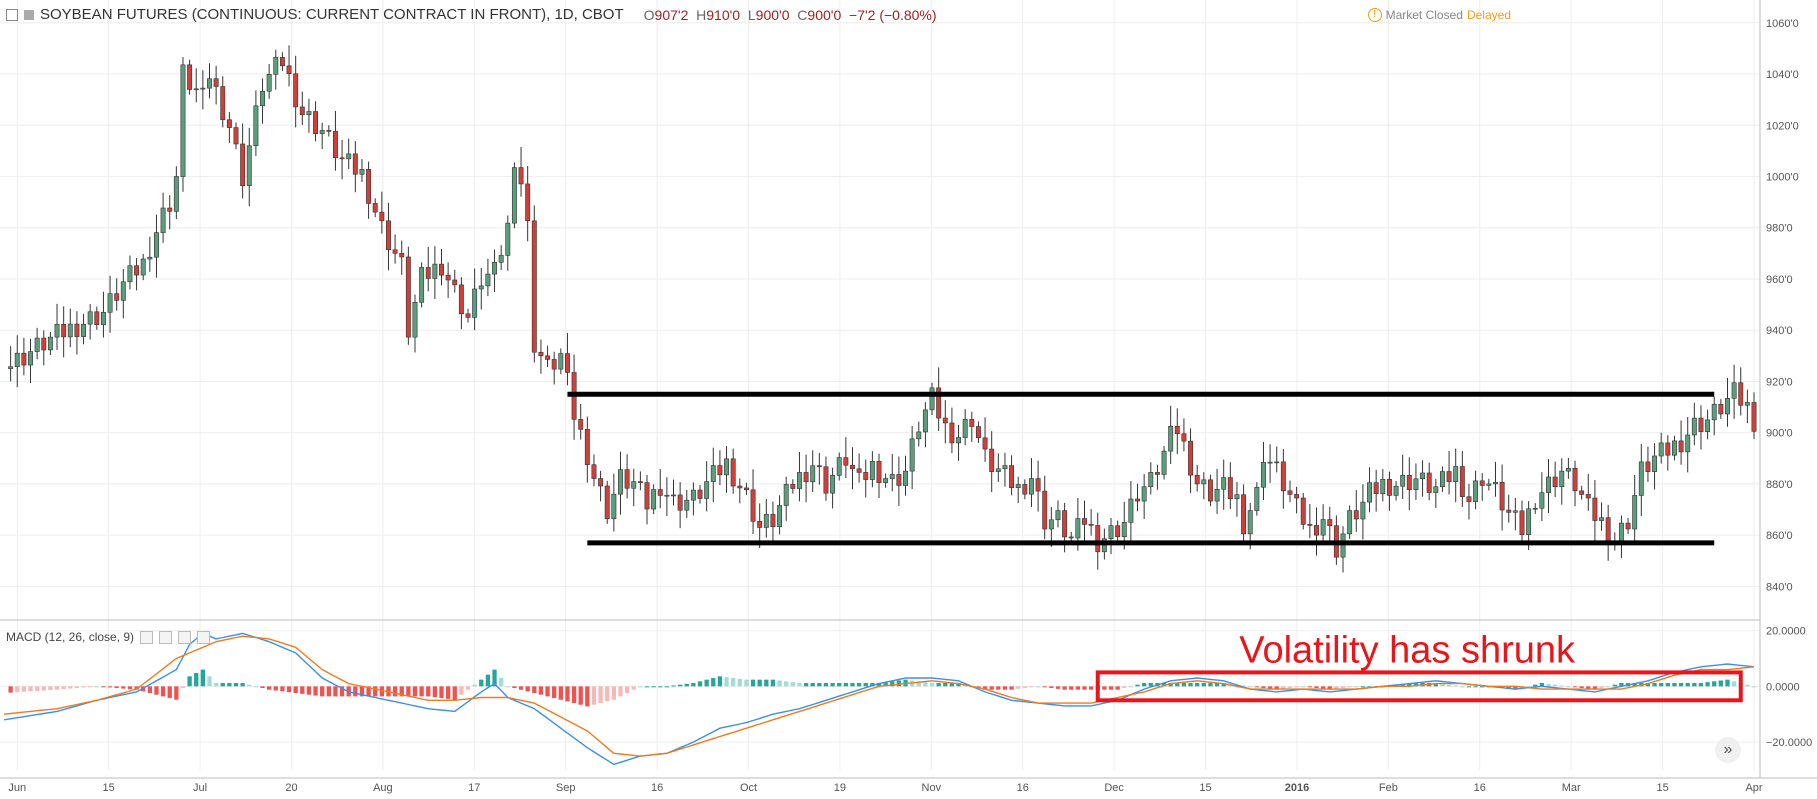 The height and width of the screenshot is (799, 1817). What do you see at coordinates (1374, 15) in the screenshot?
I see `warning-icon: !` at bounding box center [1374, 15].